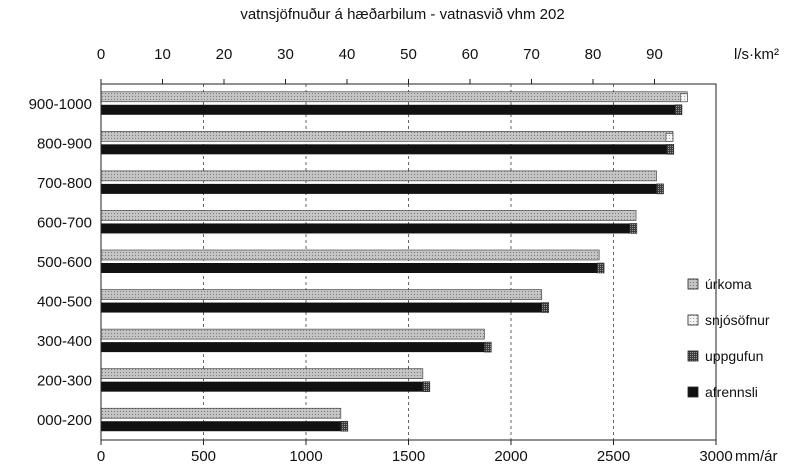  Describe the element at coordinates (728, 284) in the screenshot. I see `legend-label: úrkoma` at that location.